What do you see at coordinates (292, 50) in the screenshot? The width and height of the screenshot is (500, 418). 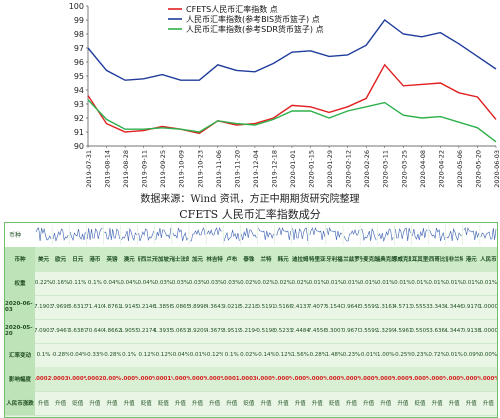 I see `series-line` at bounding box center [292, 50].